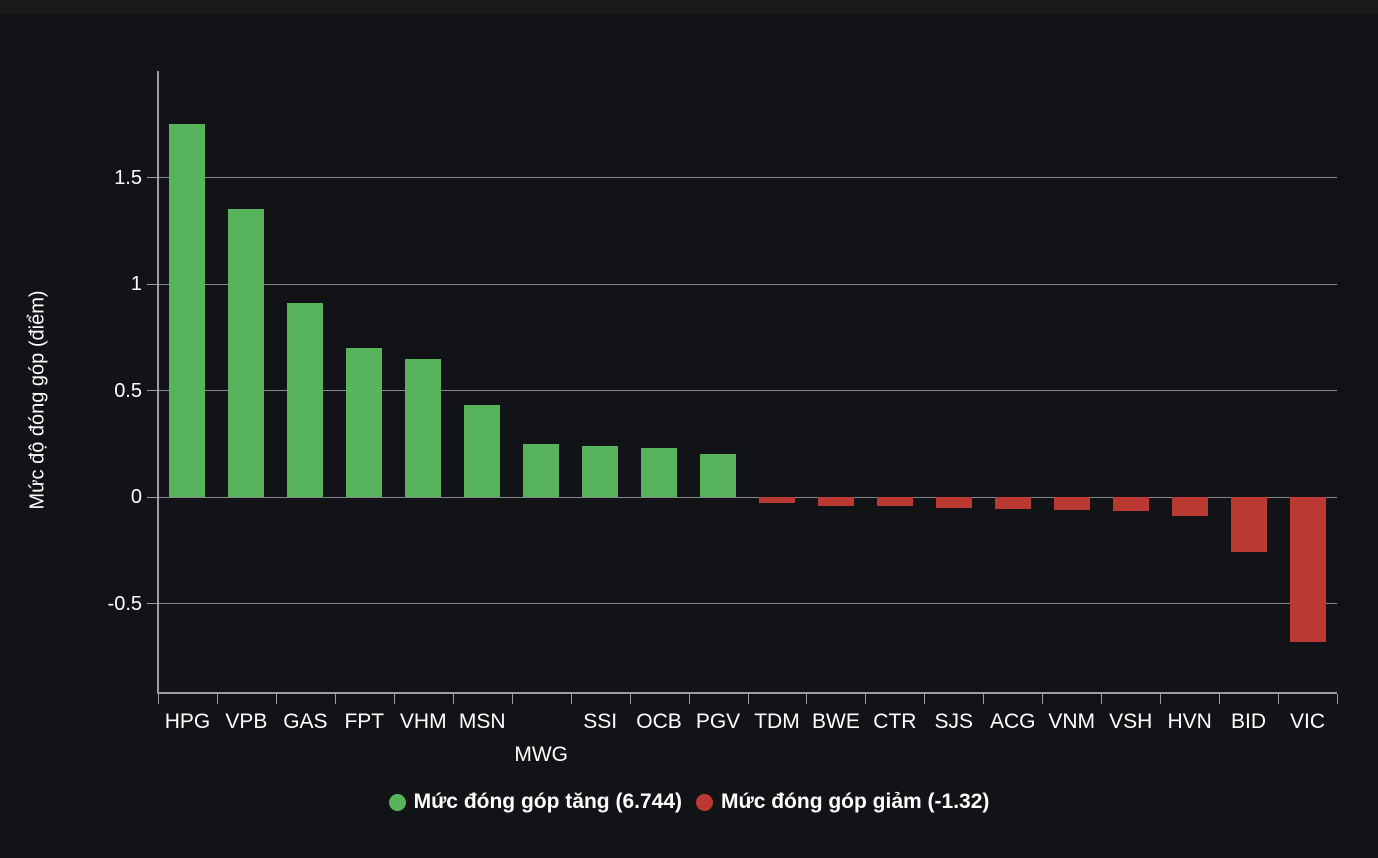 This screenshot has height=858, width=1378. I want to click on legend-increase-dot-icon, so click(397, 802).